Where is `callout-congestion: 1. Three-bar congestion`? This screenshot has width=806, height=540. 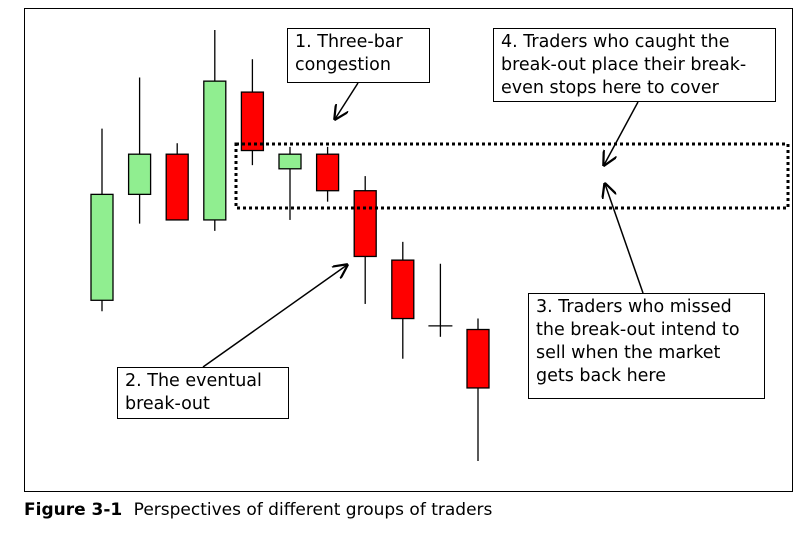 callout-congestion: 1. Three-bar congestion is located at coordinates (358, 55).